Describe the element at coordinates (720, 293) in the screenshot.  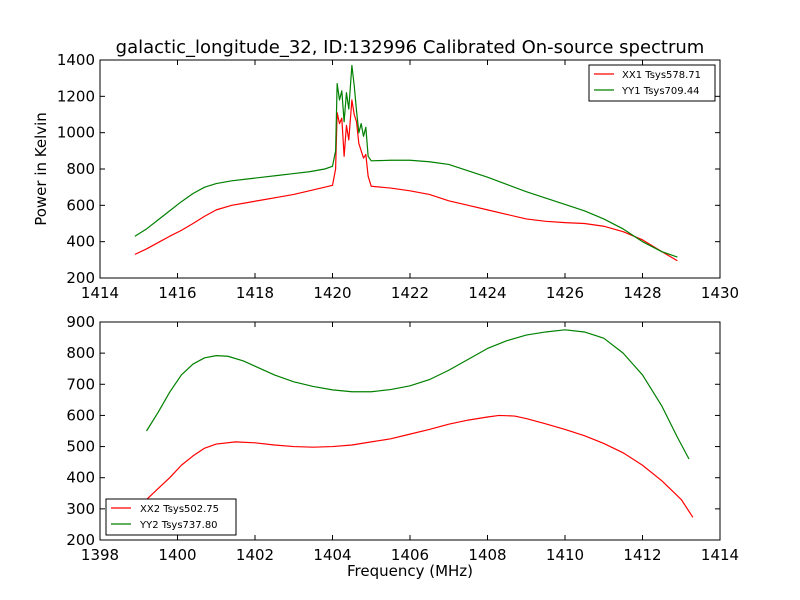
I see `top-x-tick-label: 1430` at that location.